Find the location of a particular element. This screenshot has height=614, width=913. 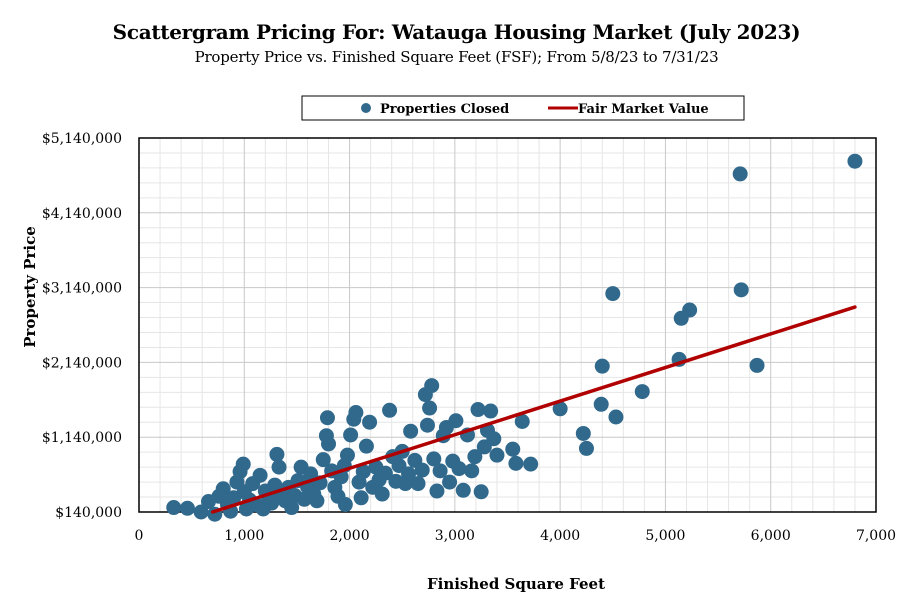

x-tick-label: 1,000 is located at coordinates (244, 536).